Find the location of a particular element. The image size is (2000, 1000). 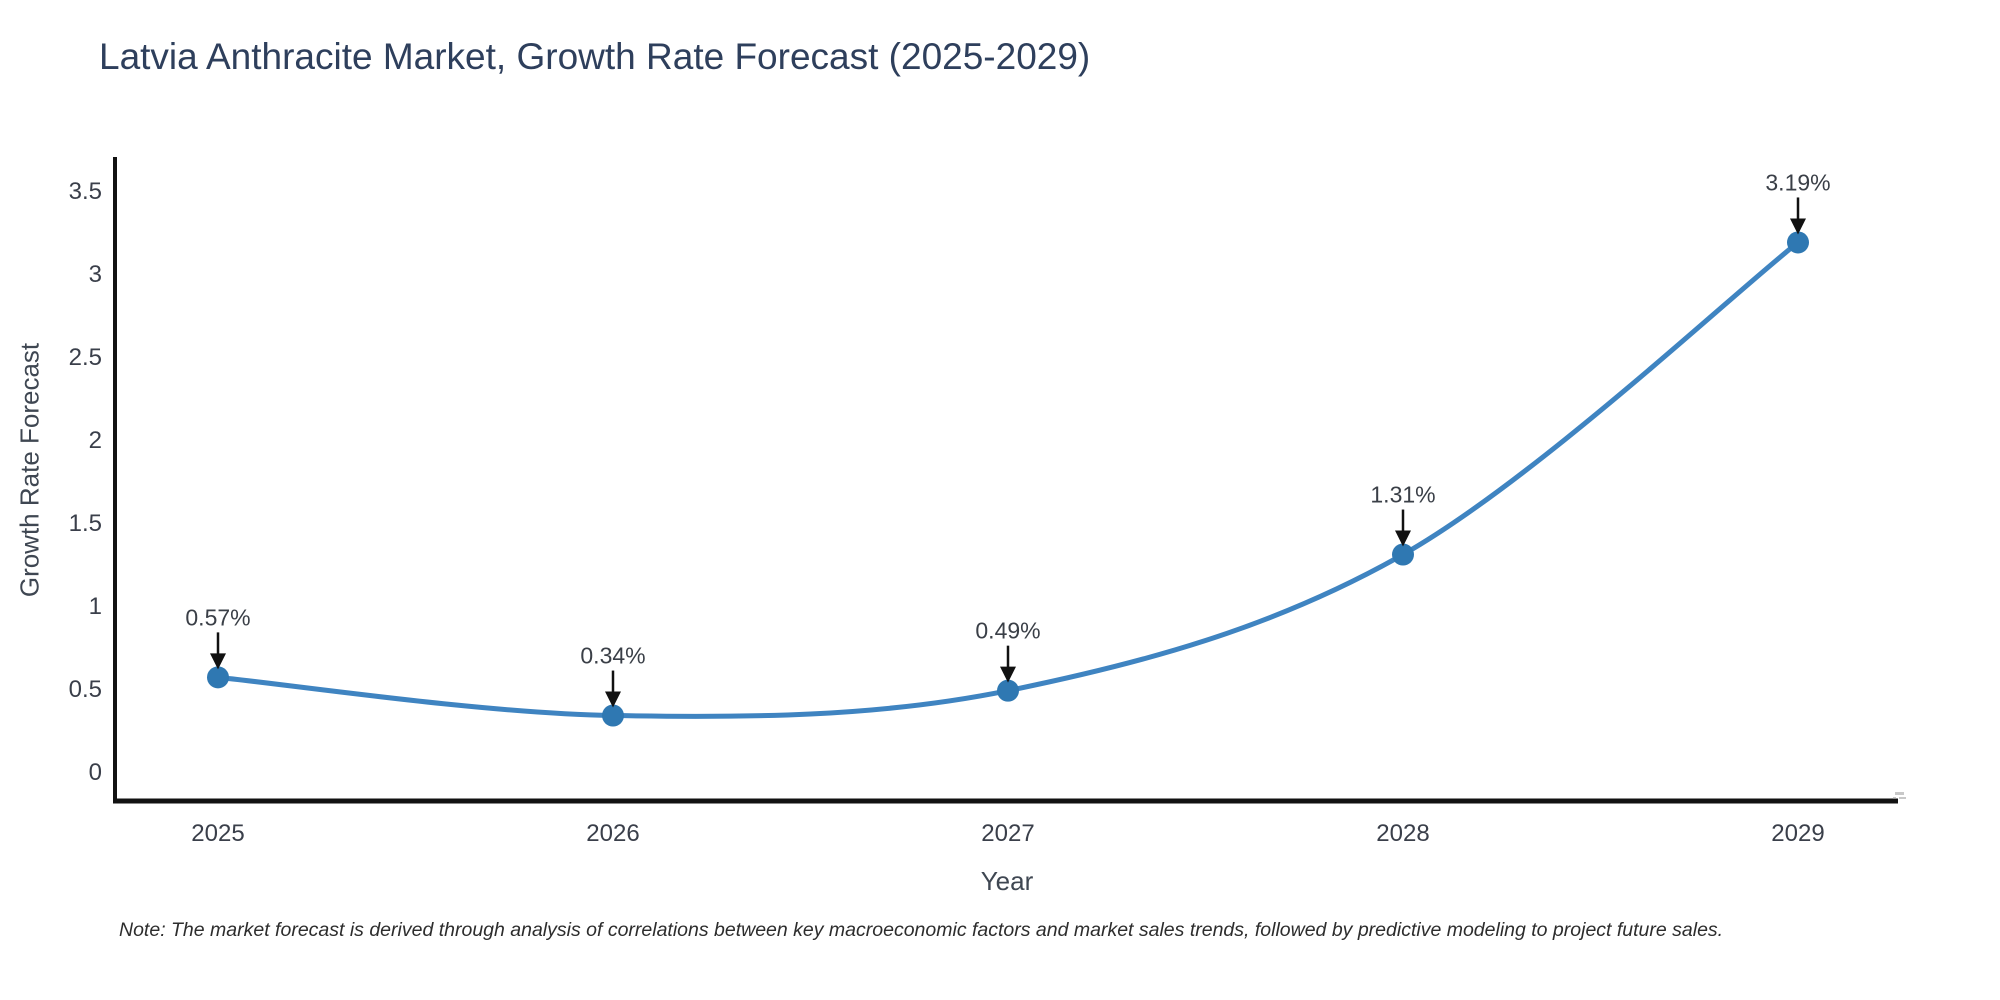

data-point-label: 0.34% is located at coordinates (612, 656).